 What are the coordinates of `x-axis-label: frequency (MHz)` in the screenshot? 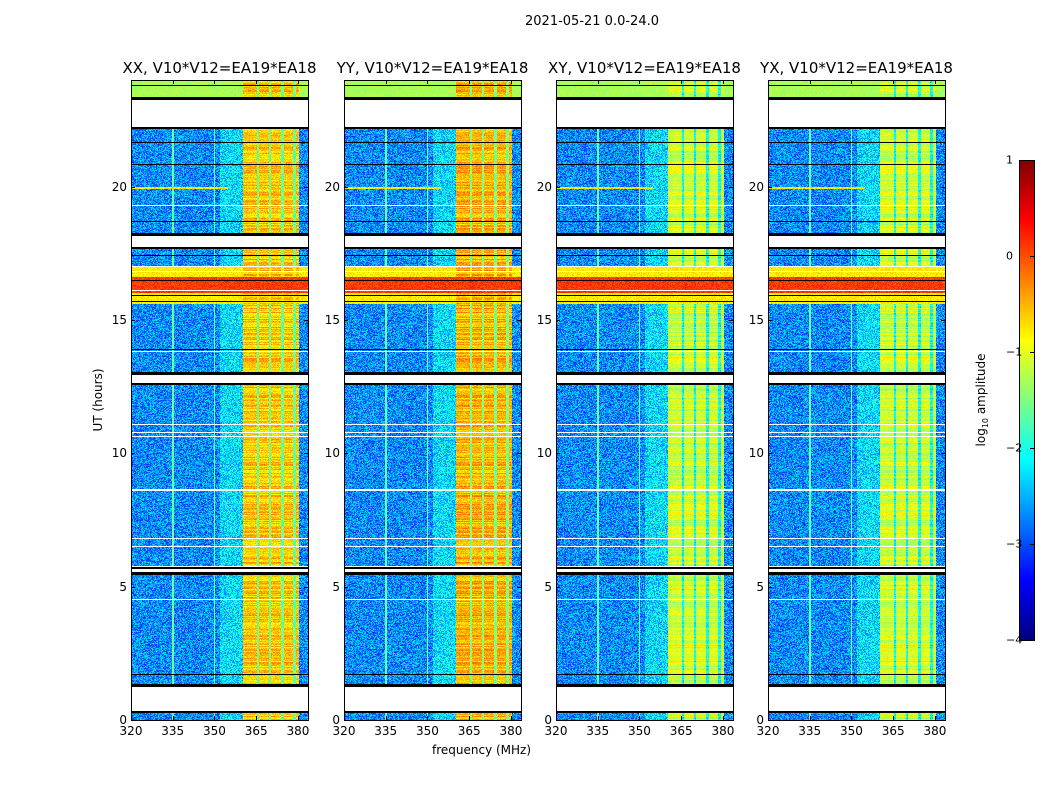 It's located at (482, 750).